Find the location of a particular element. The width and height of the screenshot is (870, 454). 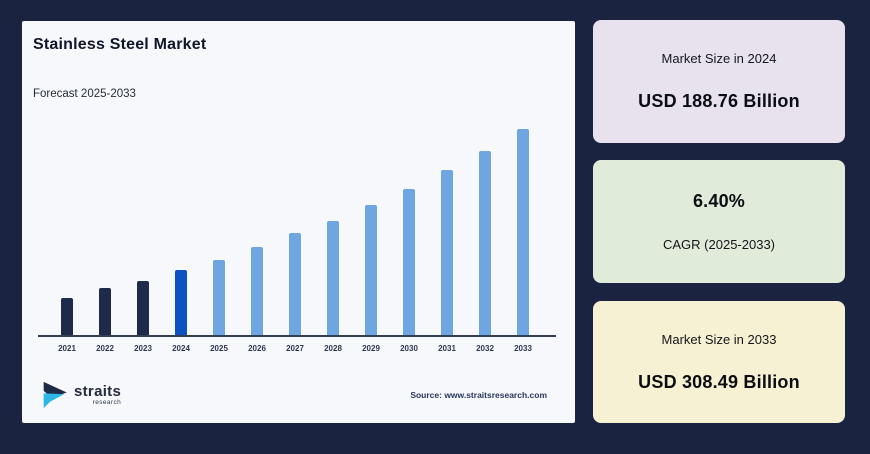

bar-2026 is located at coordinates (257, 291).